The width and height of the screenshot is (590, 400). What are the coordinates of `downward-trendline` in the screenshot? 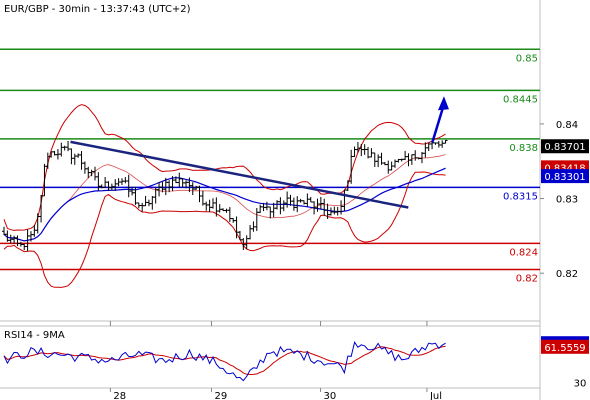 It's located at (239, 174).